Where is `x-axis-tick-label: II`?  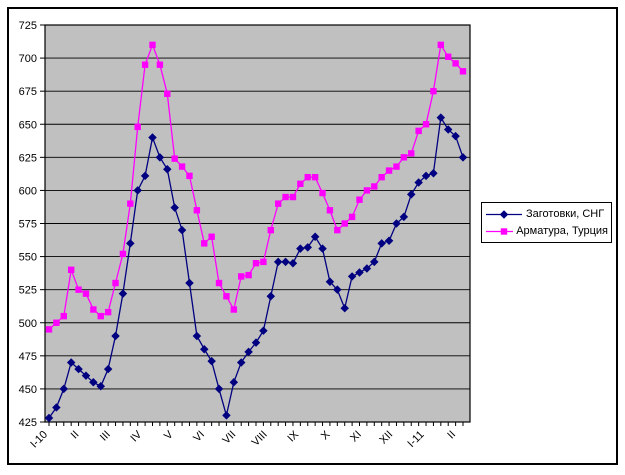
x-axis-tick-label: II is located at coordinates (451, 435).